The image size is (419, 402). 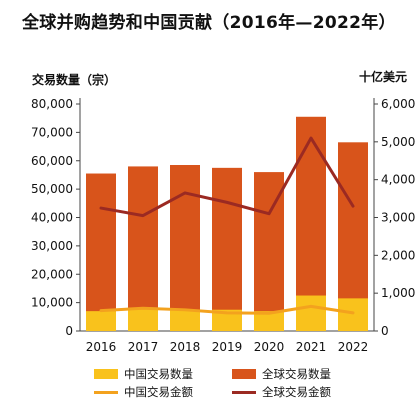 I want to click on legend-swatch-global-value, so click(x=244, y=392).